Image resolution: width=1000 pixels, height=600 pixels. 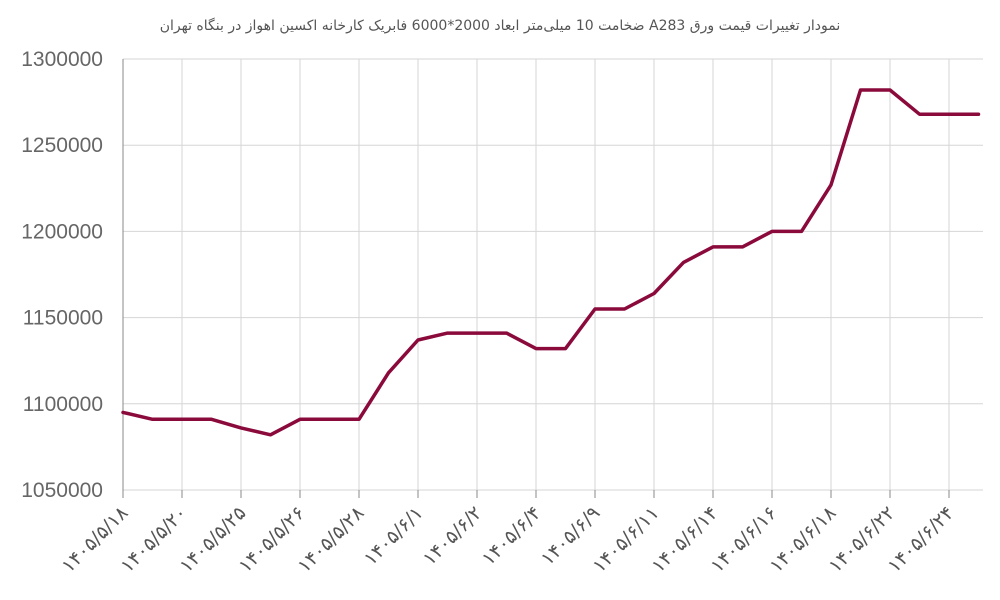 What do you see at coordinates (63, 404) in the screenshot?
I see `y-tick-label: 1100000` at bounding box center [63, 404].